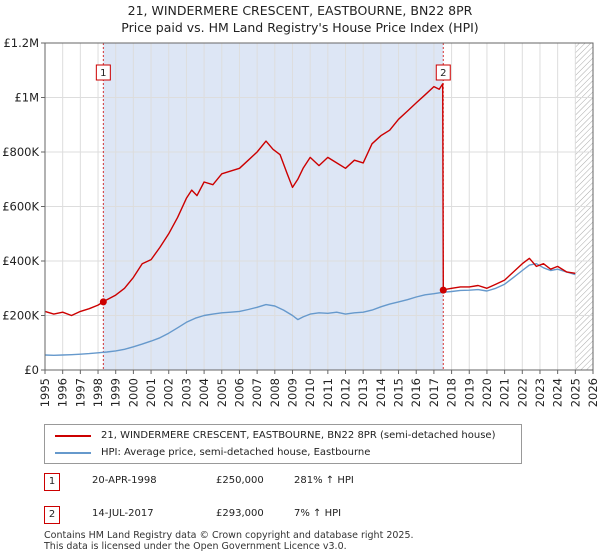  Describe the element at coordinates (21, 43) in the screenshot. I see `y-tick-label: £1.2M` at that location.